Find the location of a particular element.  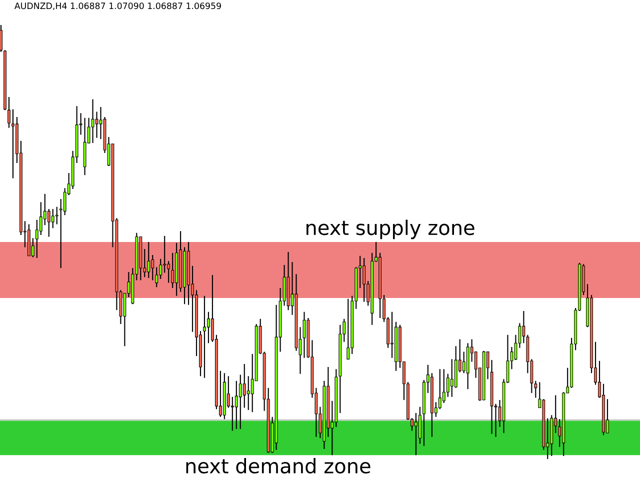

band-label: next demand zone is located at coordinates (278, 466).